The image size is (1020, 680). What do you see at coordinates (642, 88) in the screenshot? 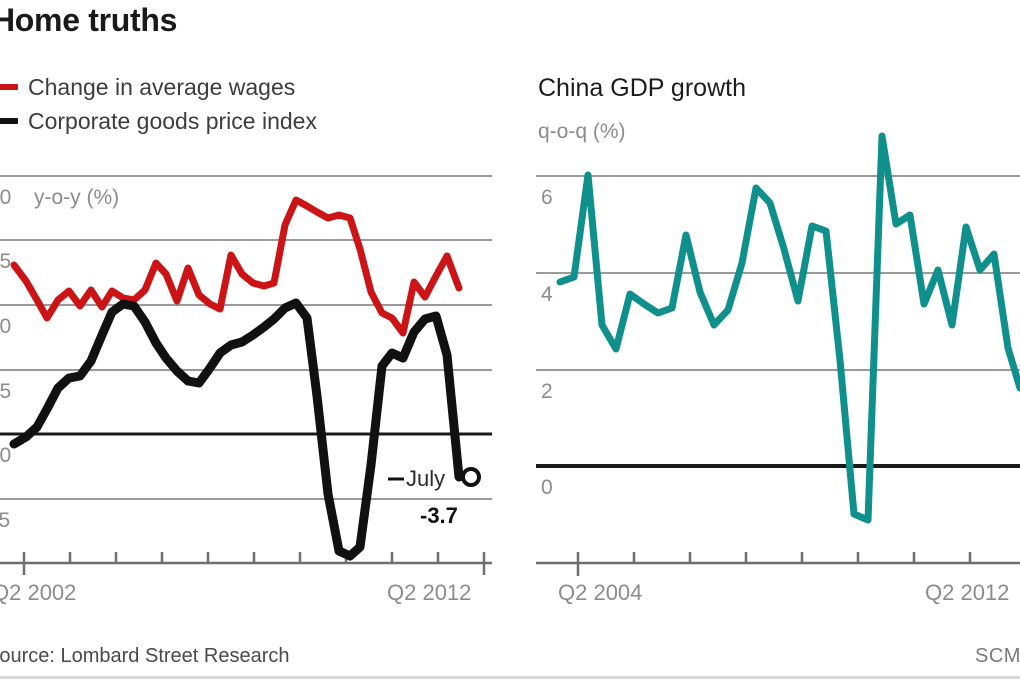
I see `right-panel-title: China GDP growth` at bounding box center [642, 88].